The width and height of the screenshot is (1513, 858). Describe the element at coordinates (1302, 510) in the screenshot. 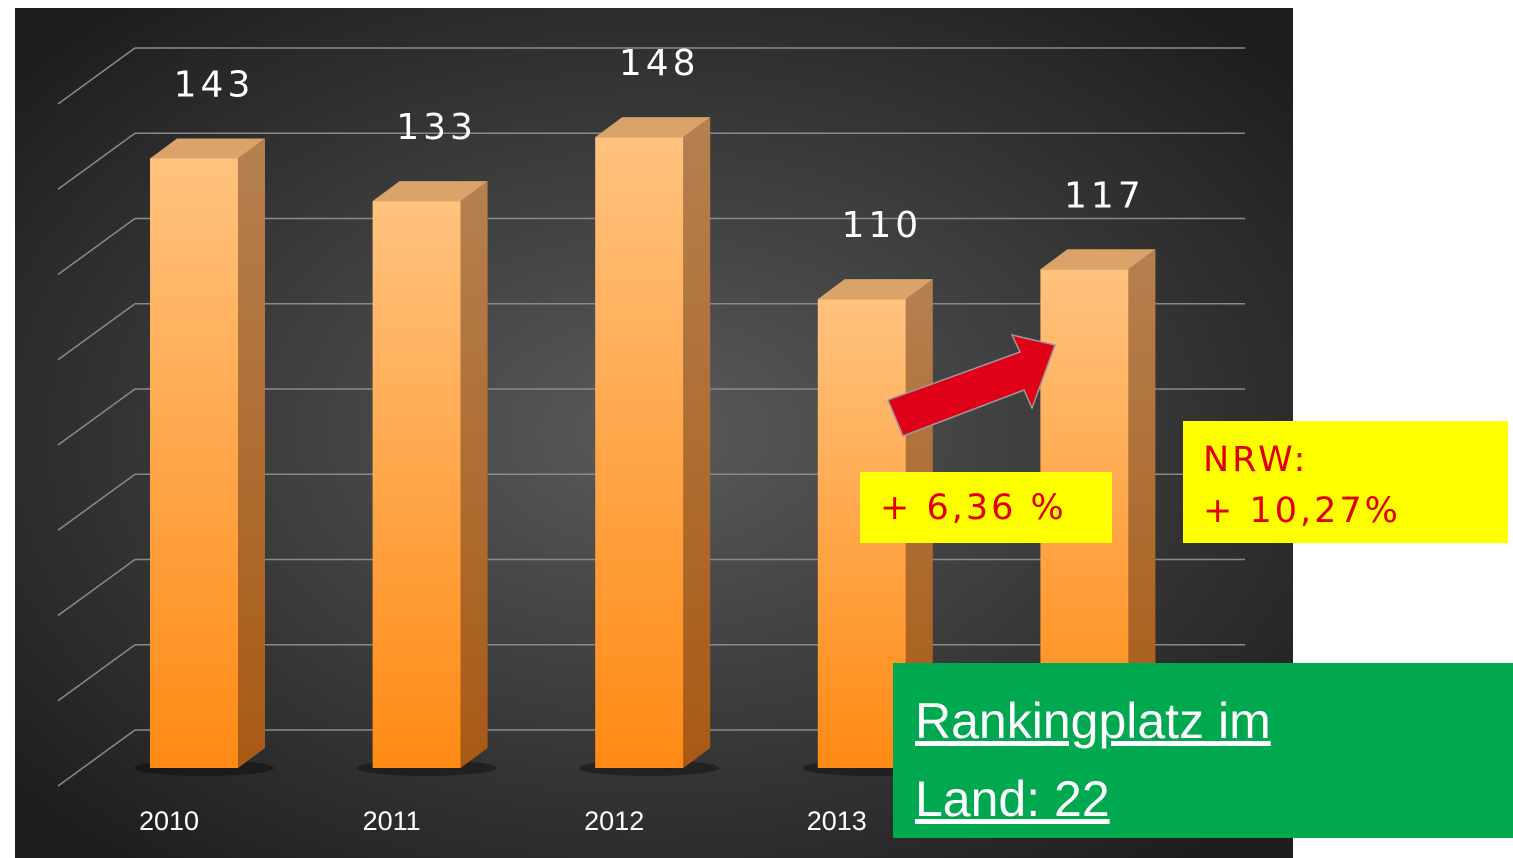

I see `nrw-change: + 10,27%` at that location.